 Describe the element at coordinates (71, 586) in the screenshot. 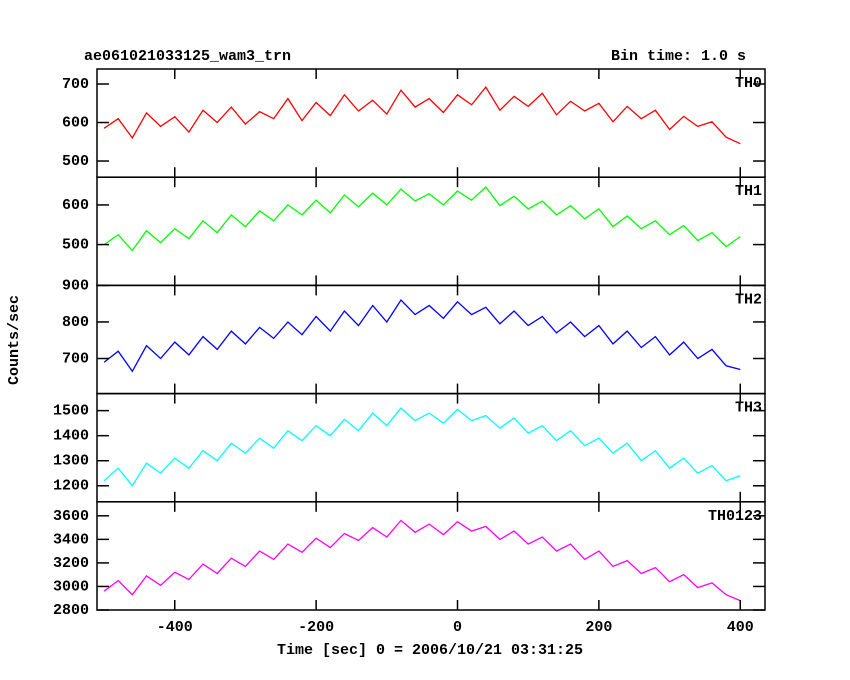

I see `y-tick-label: 3000` at that location.